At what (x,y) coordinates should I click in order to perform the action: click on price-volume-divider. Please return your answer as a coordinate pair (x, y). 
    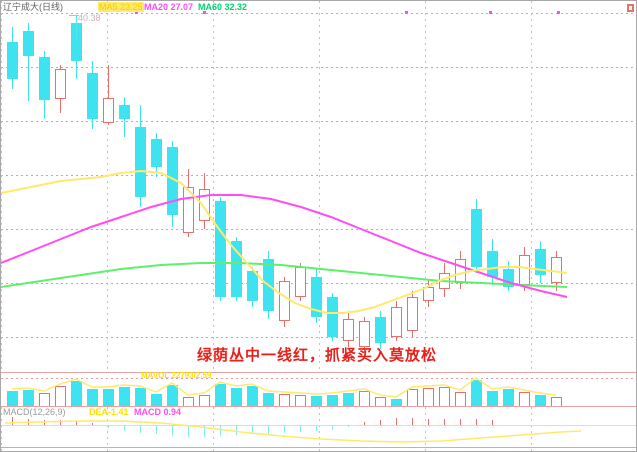
    Looking at the image, I should click on (318, 372).